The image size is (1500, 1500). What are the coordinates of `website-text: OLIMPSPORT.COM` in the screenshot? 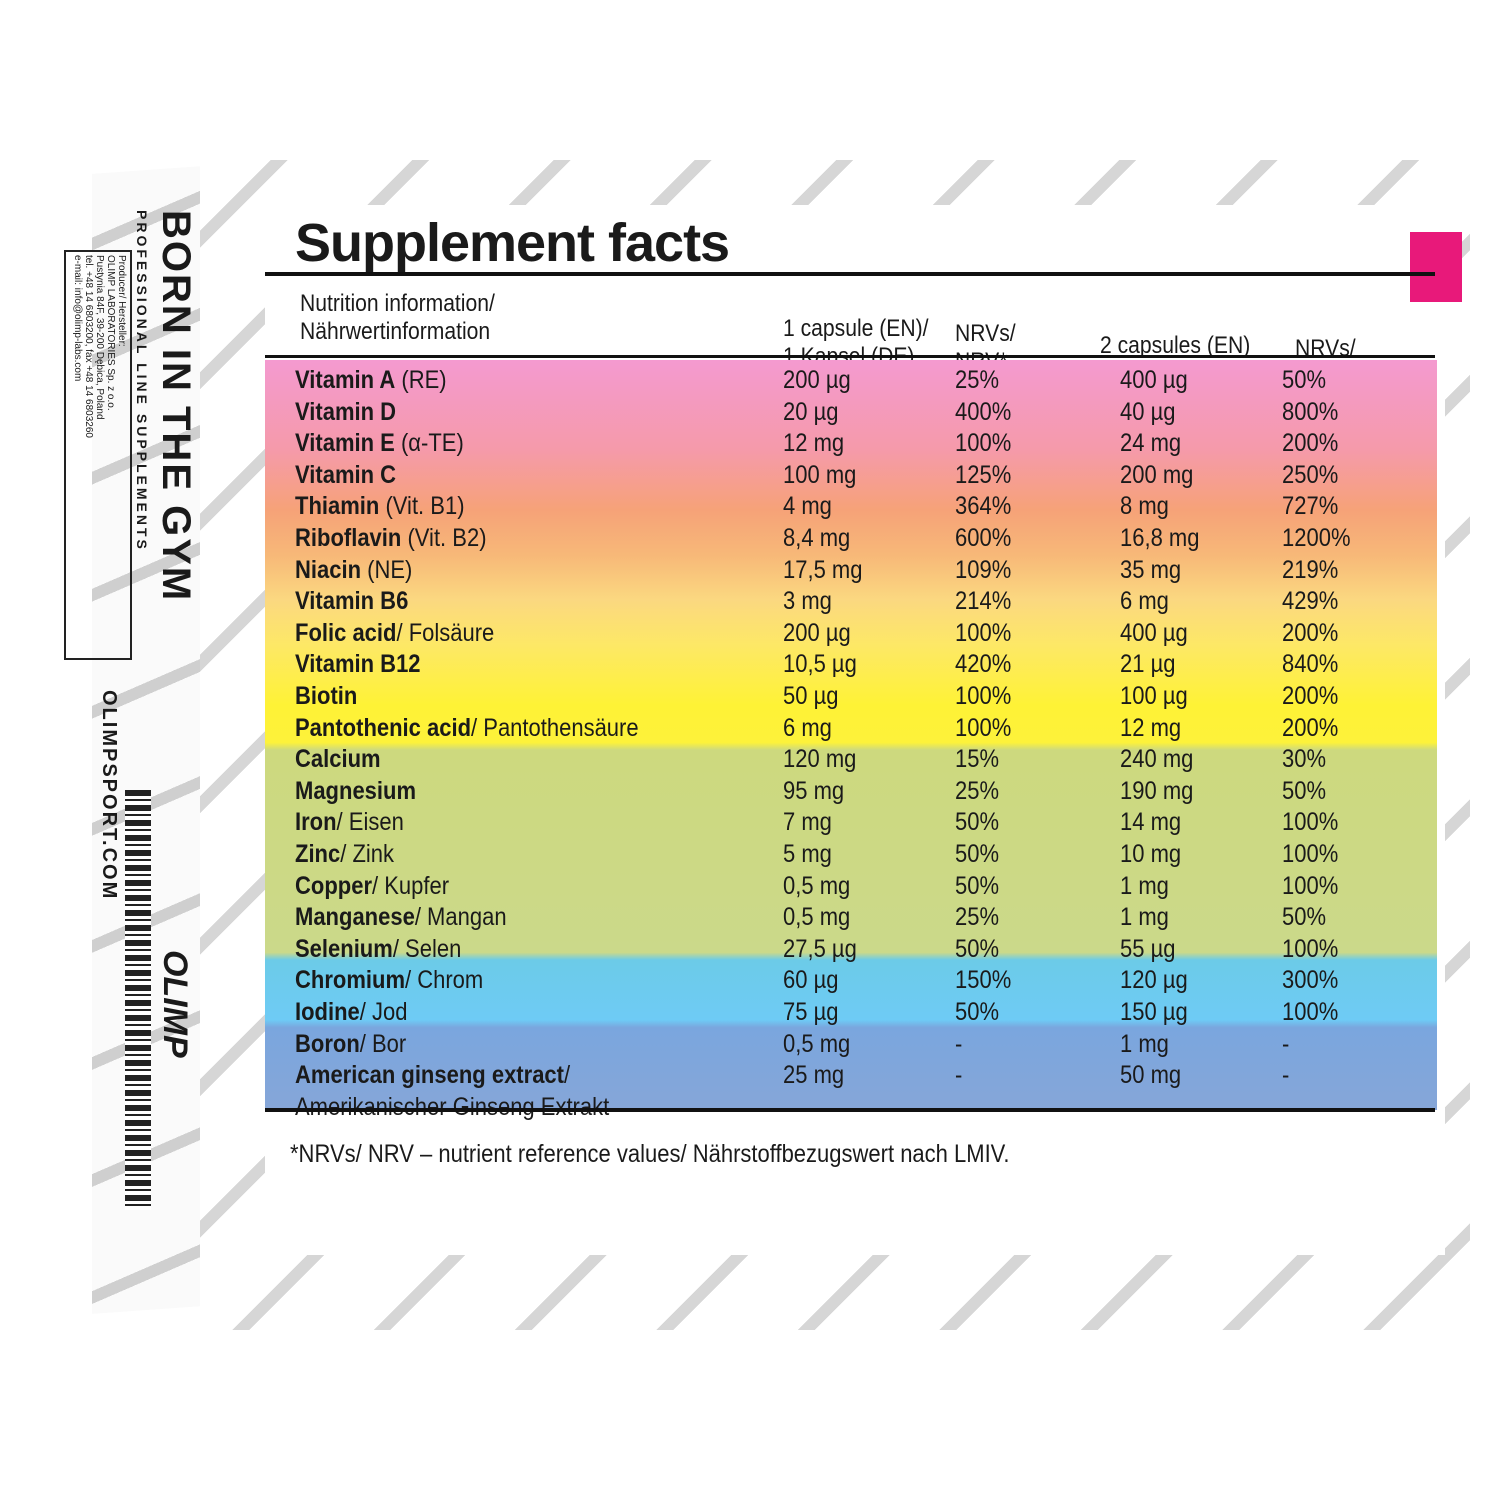 It's located at (109, 795).